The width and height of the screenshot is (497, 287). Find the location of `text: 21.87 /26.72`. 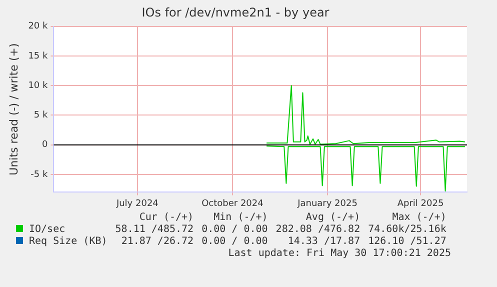

text: 21.87 /26.72 is located at coordinates (157, 242).